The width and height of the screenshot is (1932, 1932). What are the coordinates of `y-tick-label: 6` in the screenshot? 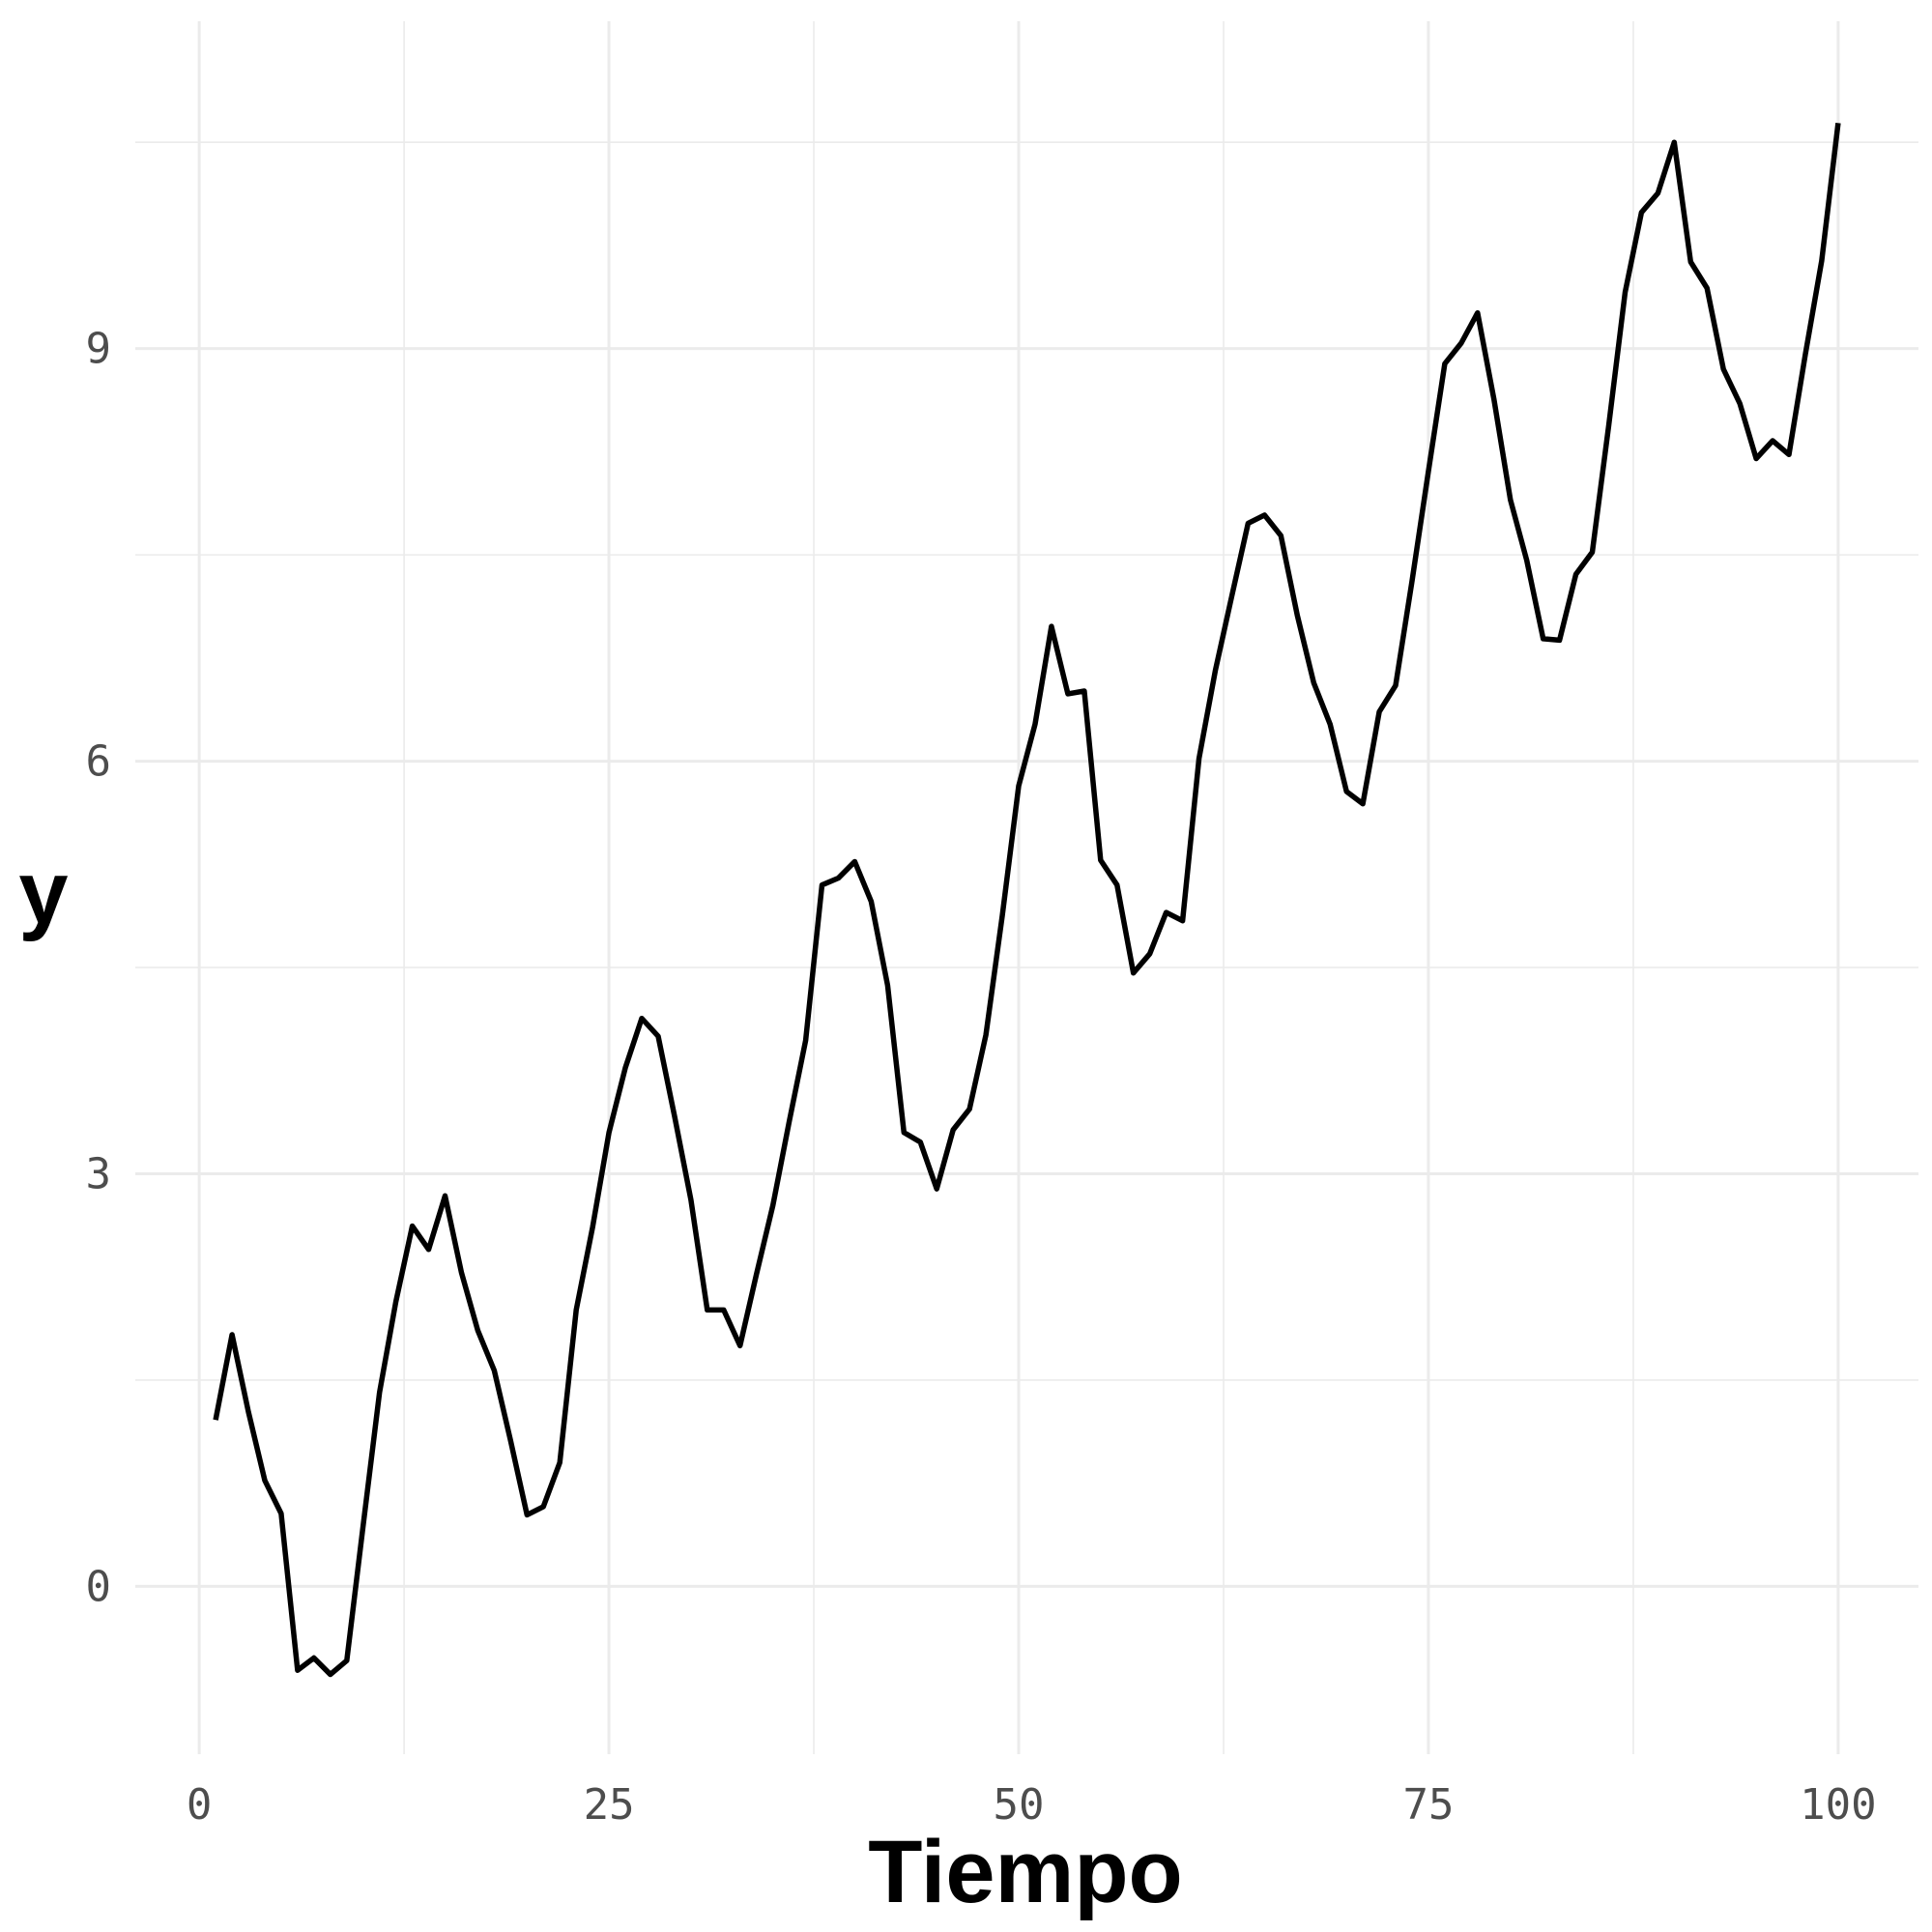 It's located at (99, 762).